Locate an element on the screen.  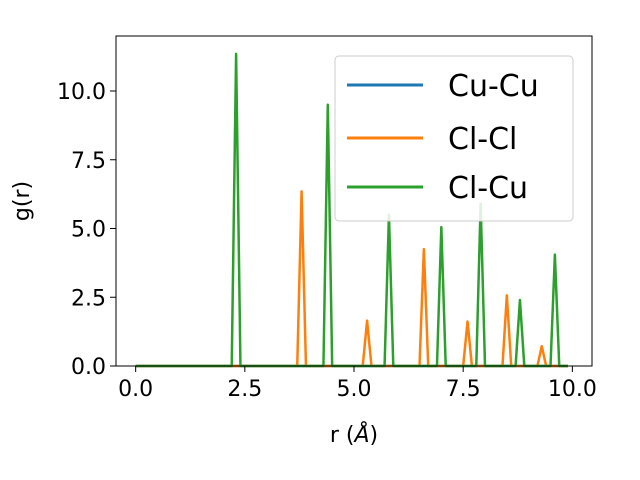
x-tick-label: 0.0 is located at coordinates (135, 389).